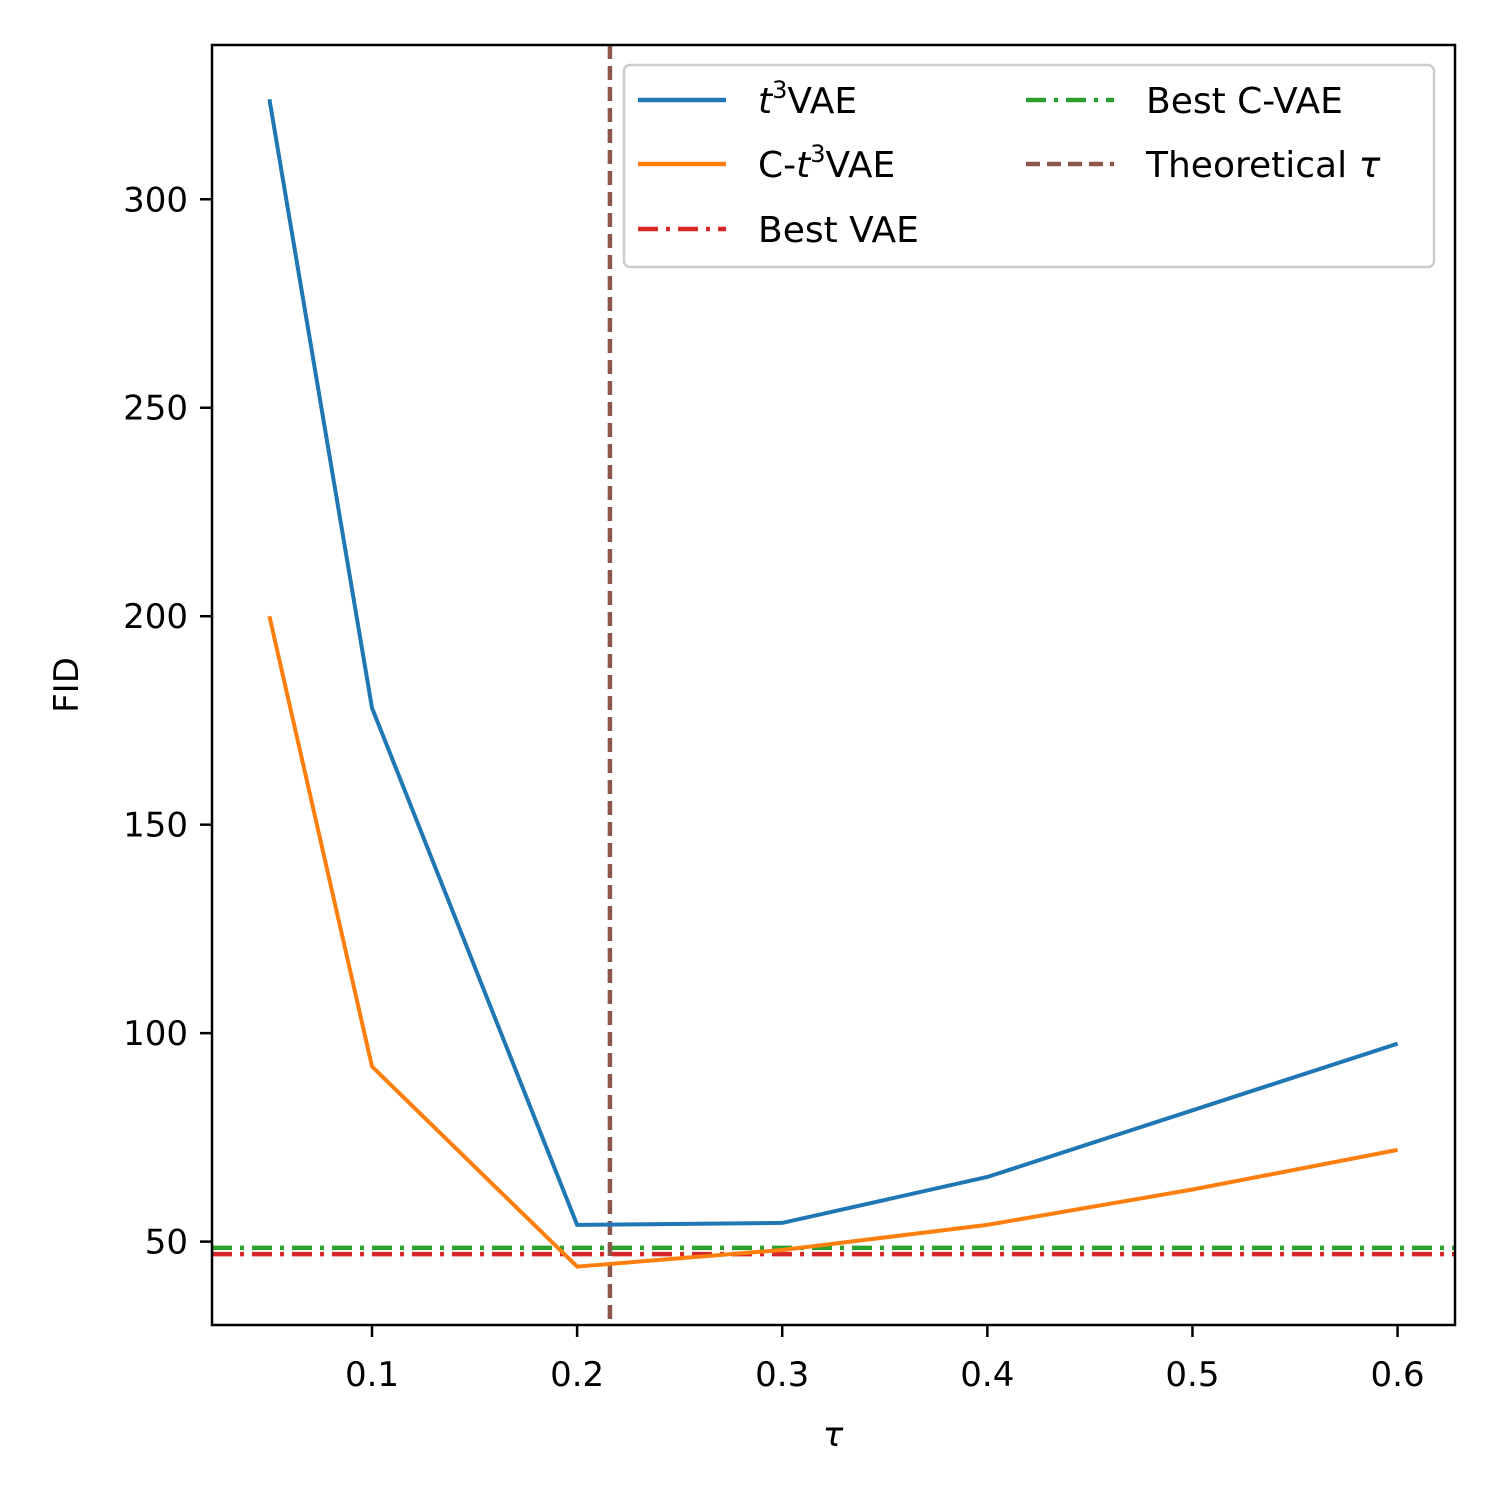 Image resolution: width=1500 pixels, height=1500 pixels. Describe the element at coordinates (833, 1435) in the screenshot. I see `x-axis-label: τ` at that location.